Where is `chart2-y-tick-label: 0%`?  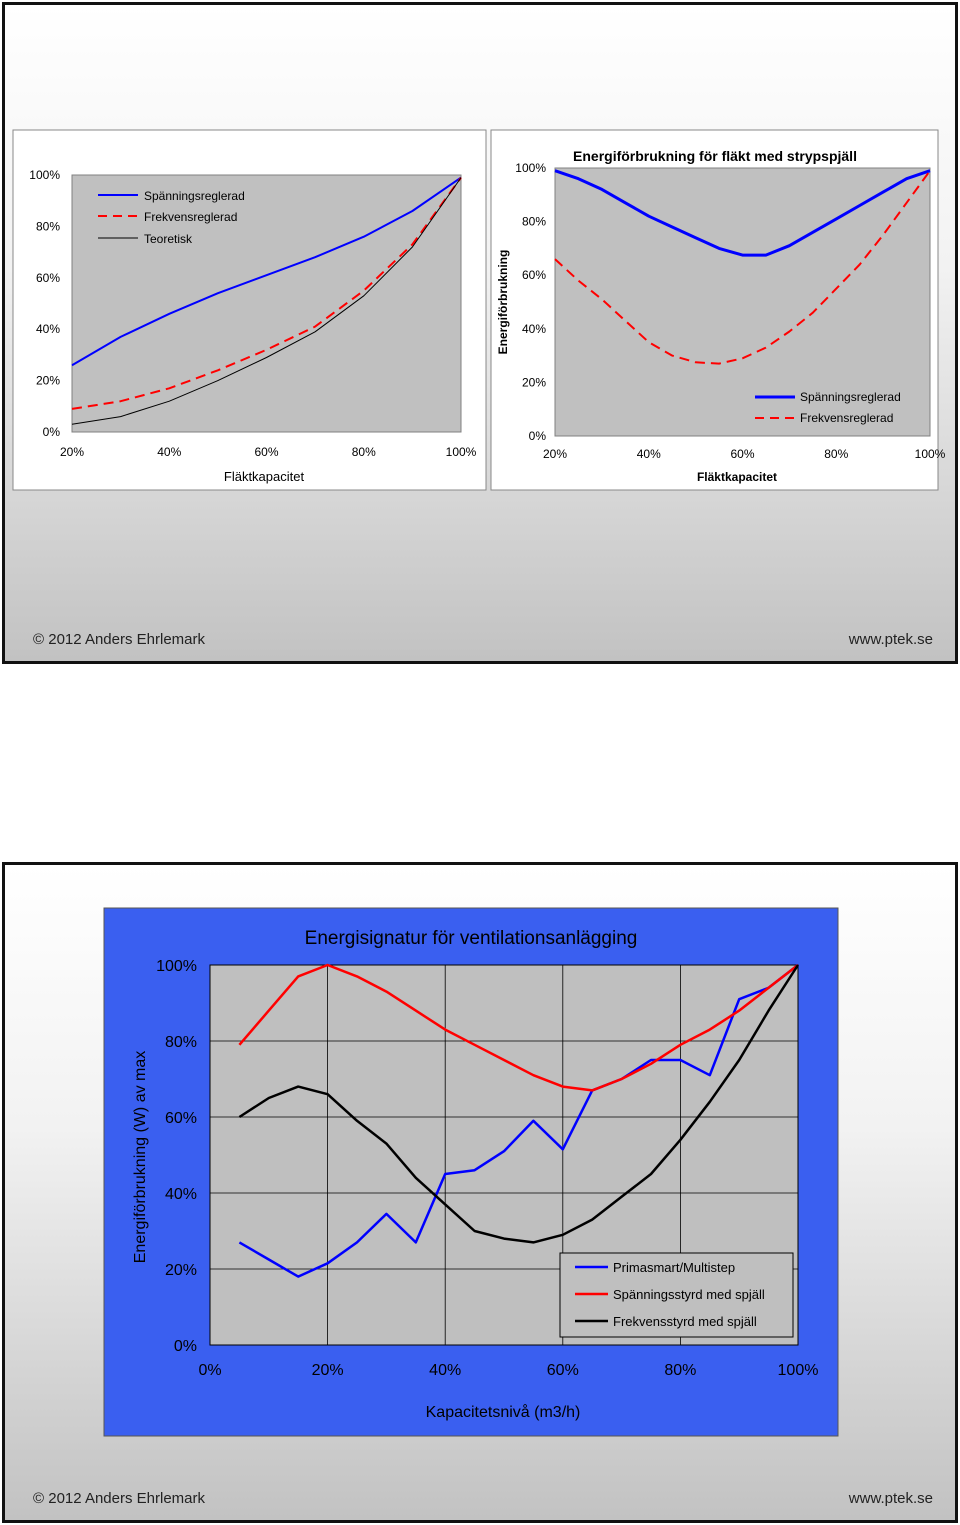 chart2-y-tick-label: 0% is located at coordinates (538, 436).